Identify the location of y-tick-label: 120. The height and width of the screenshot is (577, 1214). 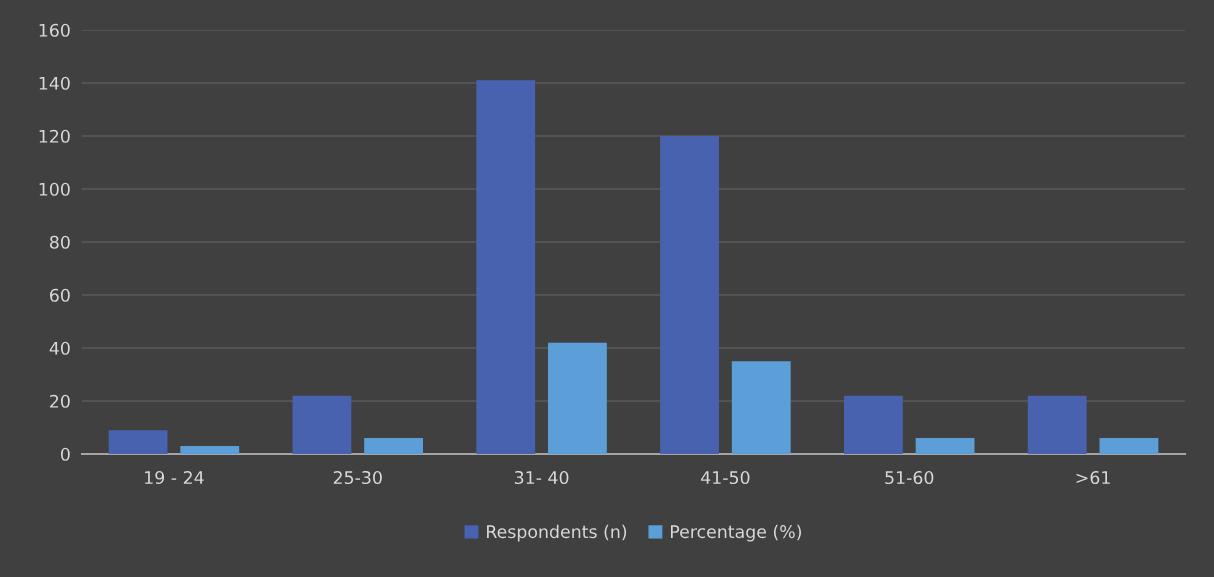
(54, 136).